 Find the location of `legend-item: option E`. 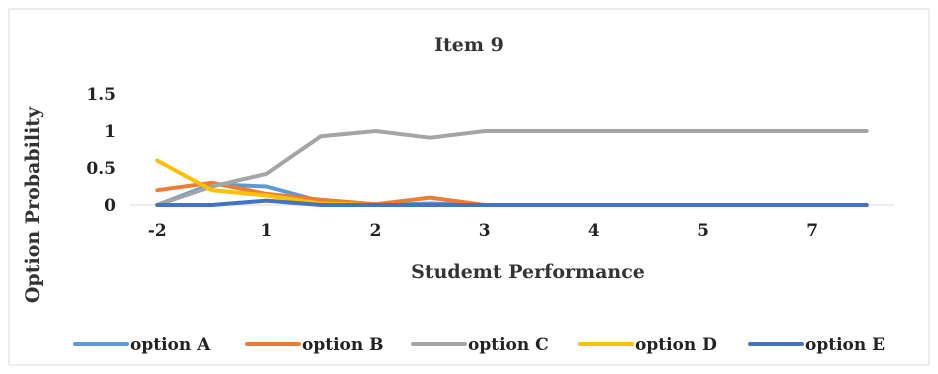

legend-item: option E is located at coordinates (816, 345).